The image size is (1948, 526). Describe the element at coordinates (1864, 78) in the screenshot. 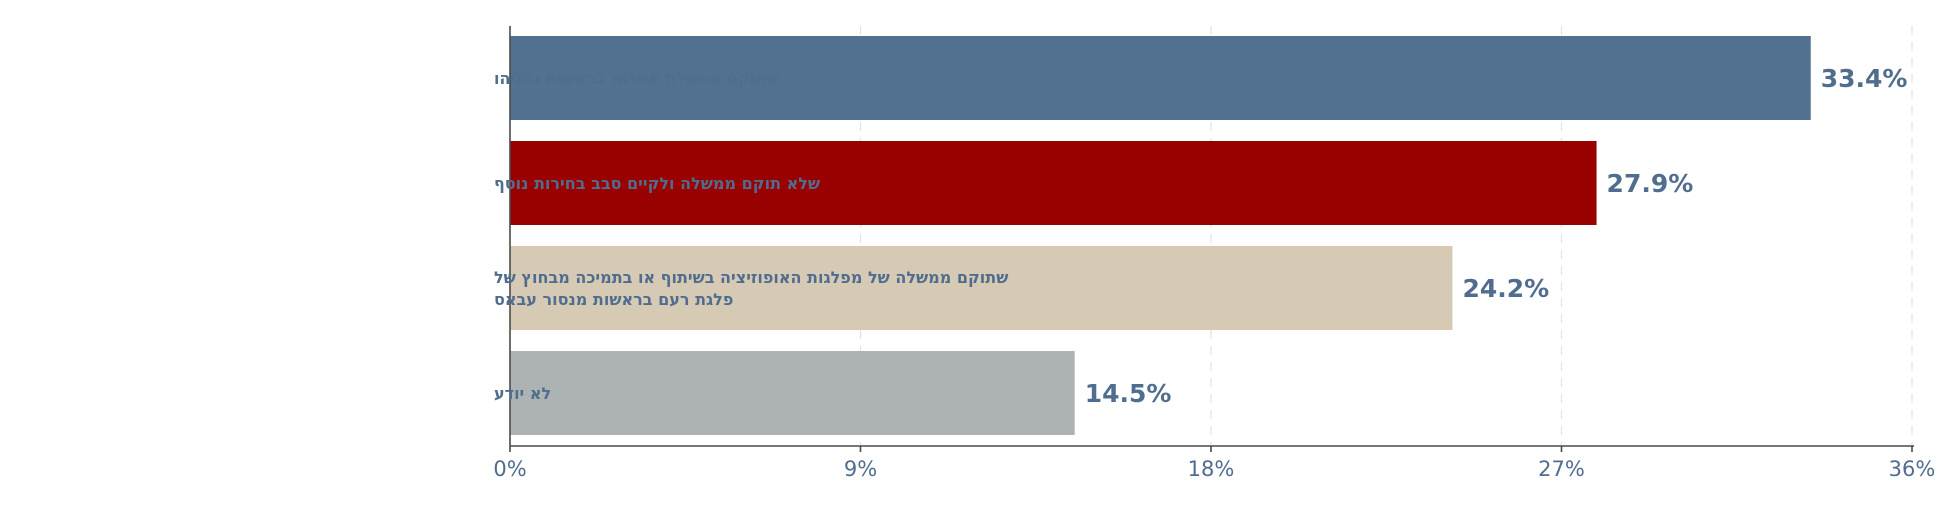

I see `data-label: 33.4%` at that location.